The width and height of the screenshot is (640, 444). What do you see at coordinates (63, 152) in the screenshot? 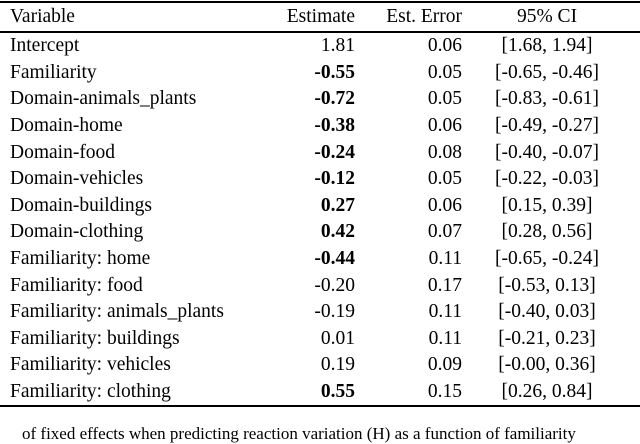
I see `cell-variable: Domain-food` at bounding box center [63, 152].